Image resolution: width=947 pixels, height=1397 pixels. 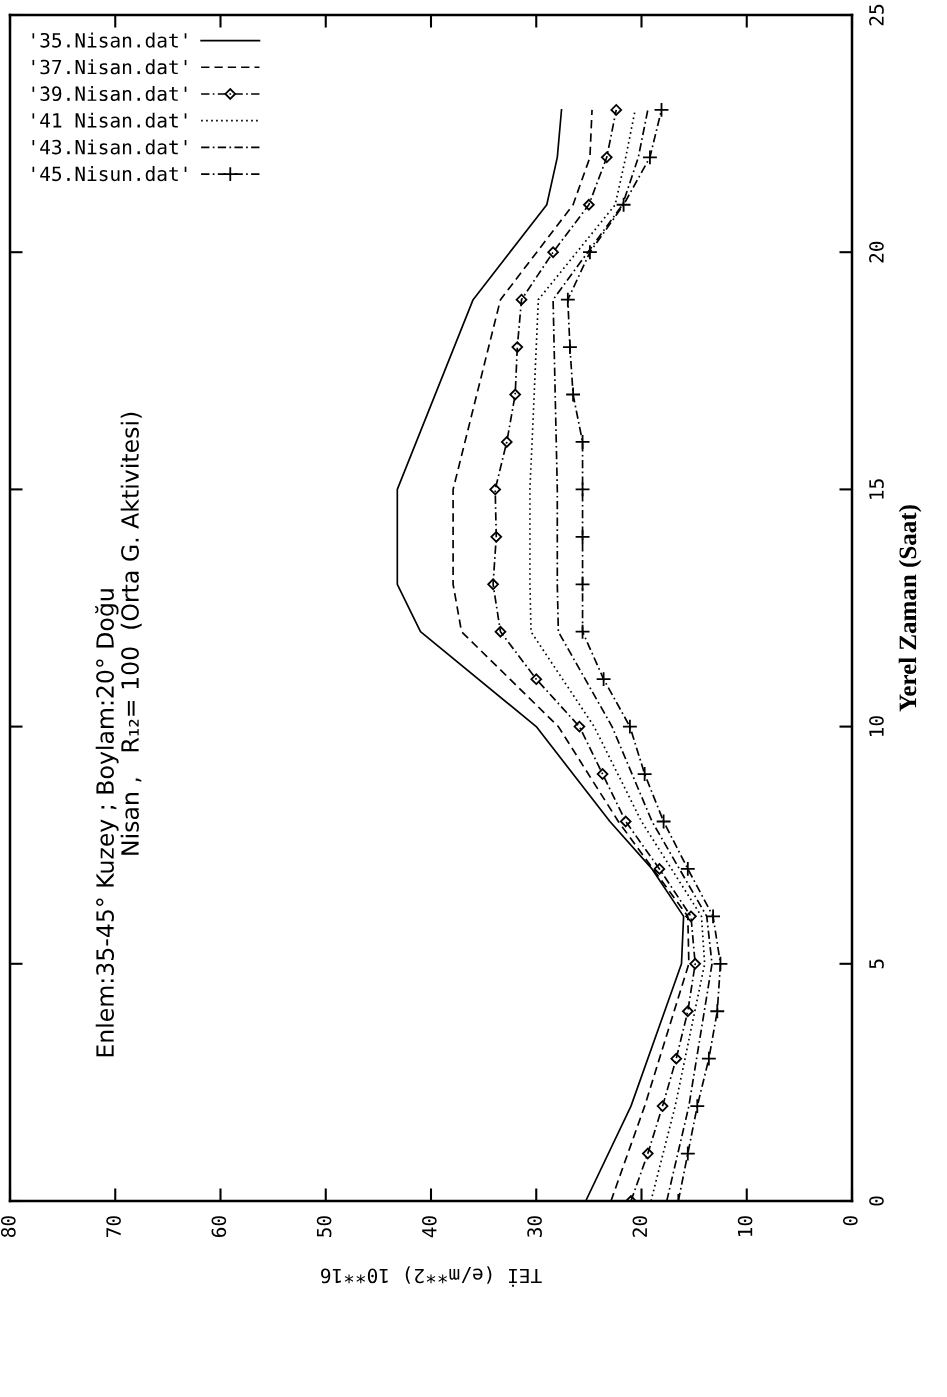 I want to click on x-tick-label: 60, so click(x=219, y=1227).